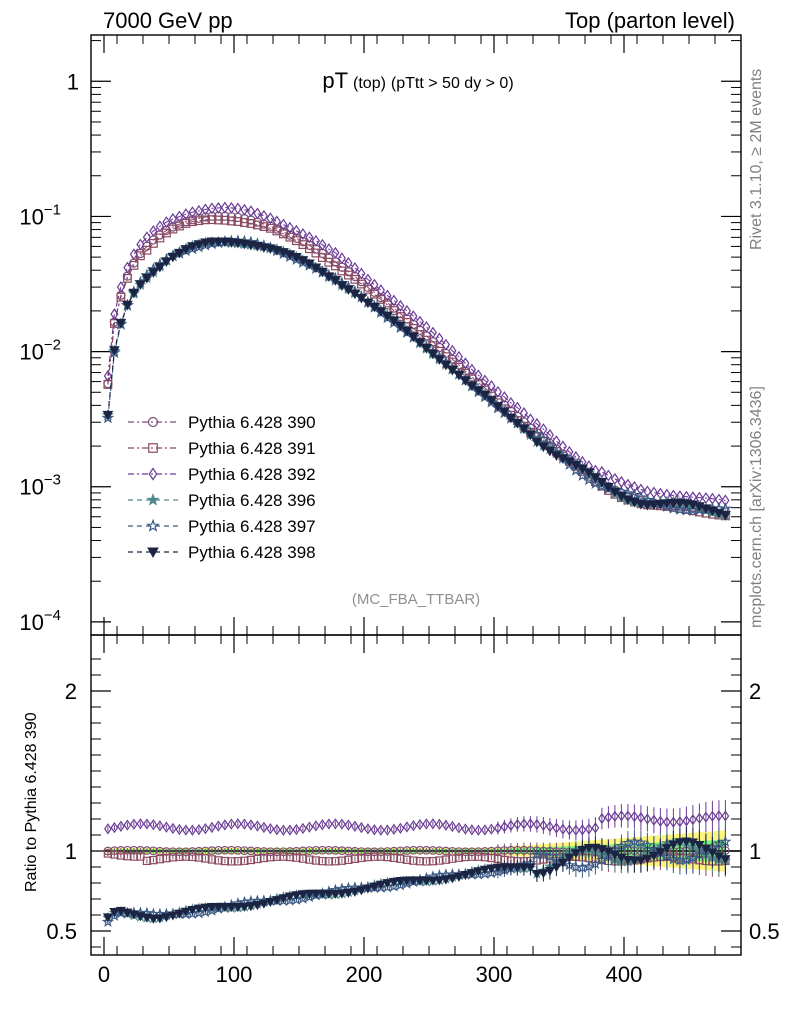  What do you see at coordinates (755, 851) in the screenshot?
I see `ratio-ytick-label-right: 1` at bounding box center [755, 851].